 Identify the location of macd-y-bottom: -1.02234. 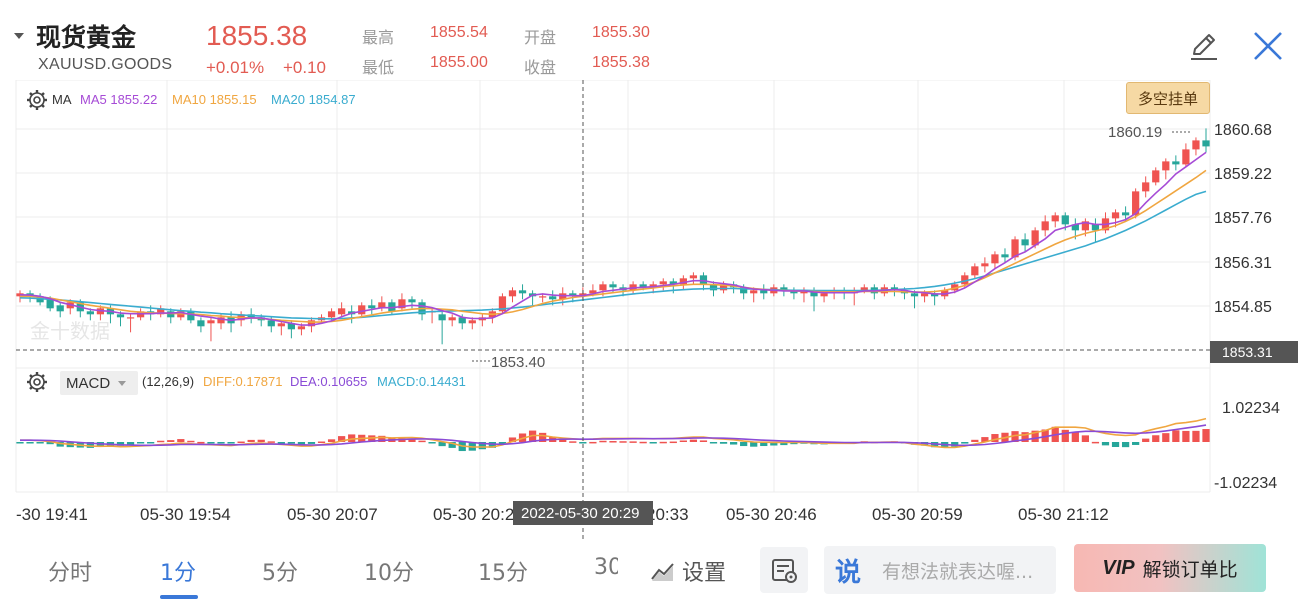
(1245, 483).